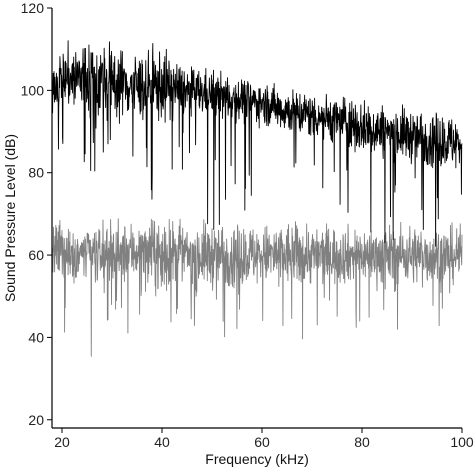  I want to click on x-axis-title: Frequency (kHz), so click(256, 459).